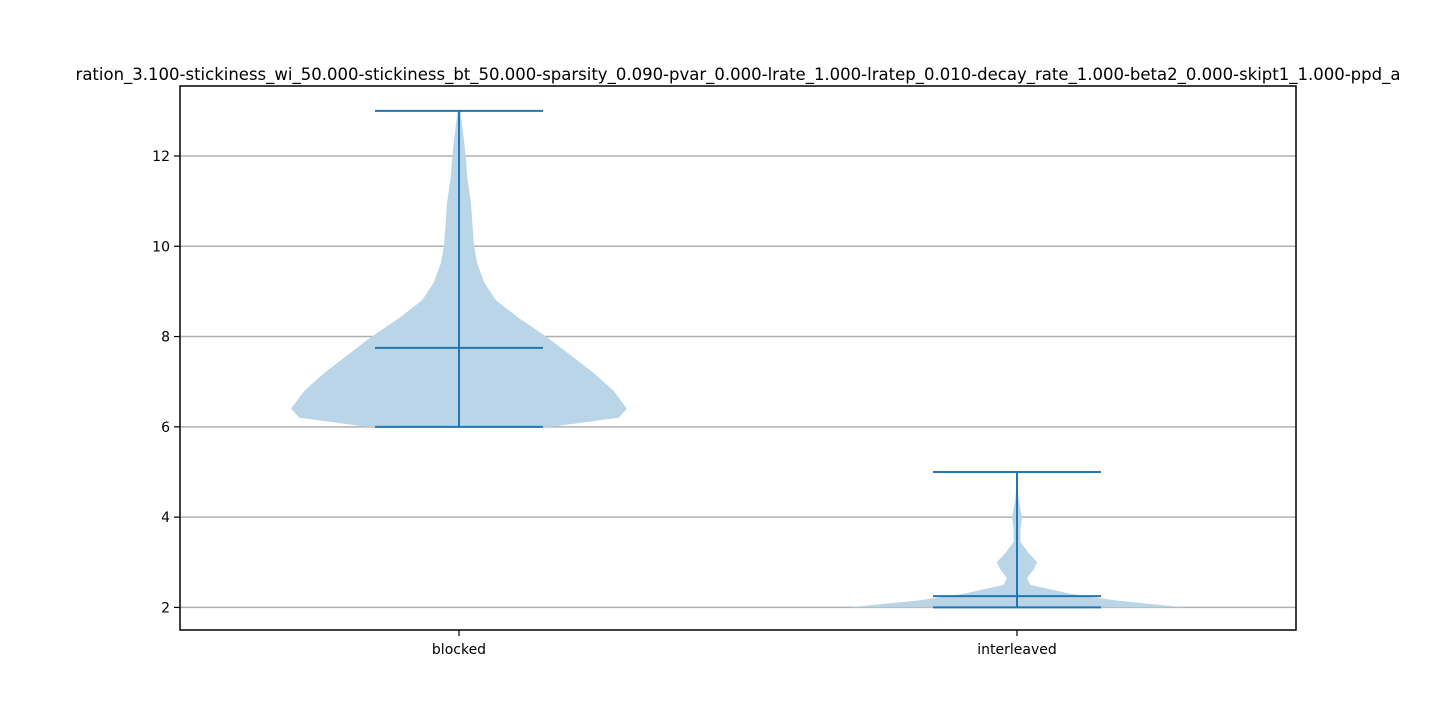 The width and height of the screenshot is (1440, 720). Describe the element at coordinates (165, 338) in the screenshot. I see `y-tick-label: 8` at that location.